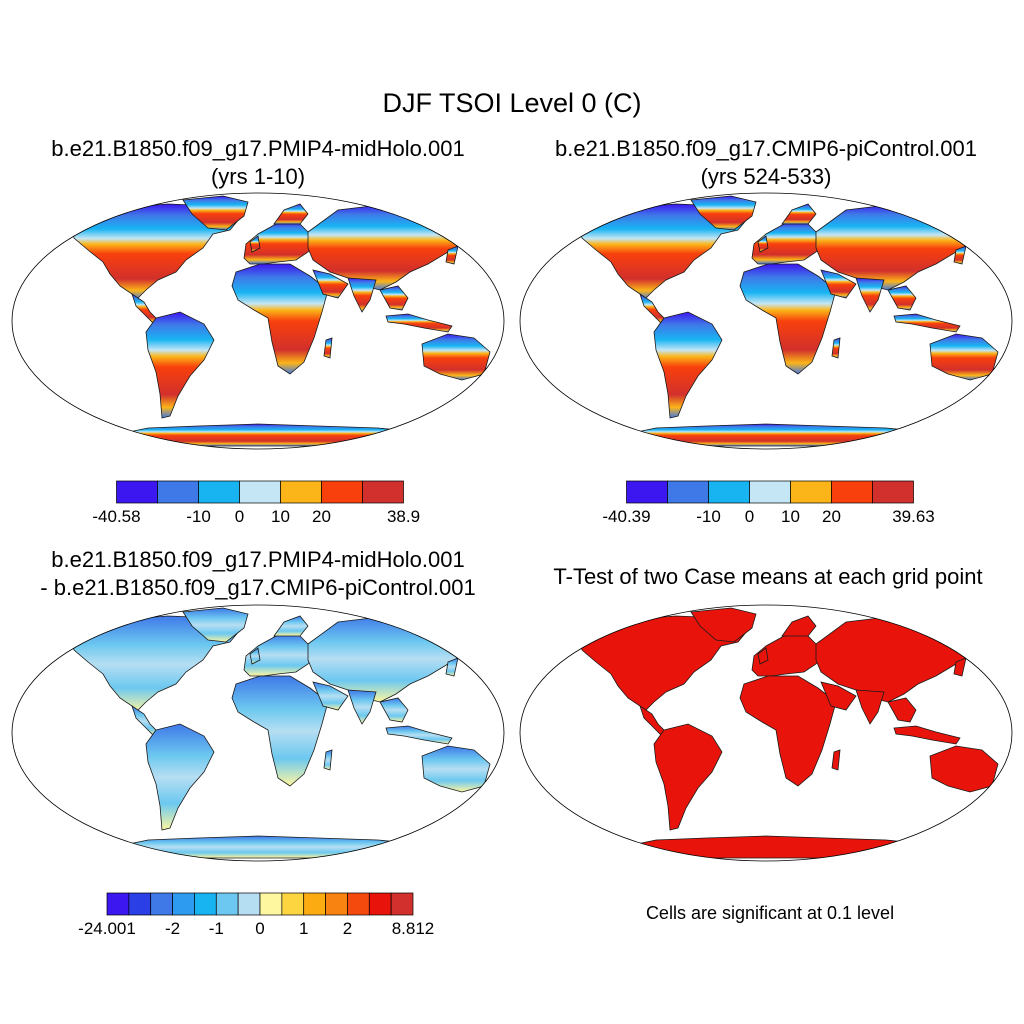 The image size is (1024, 1024). What do you see at coordinates (172, 928) in the screenshot?
I see `colorbar-label: -2` at bounding box center [172, 928].